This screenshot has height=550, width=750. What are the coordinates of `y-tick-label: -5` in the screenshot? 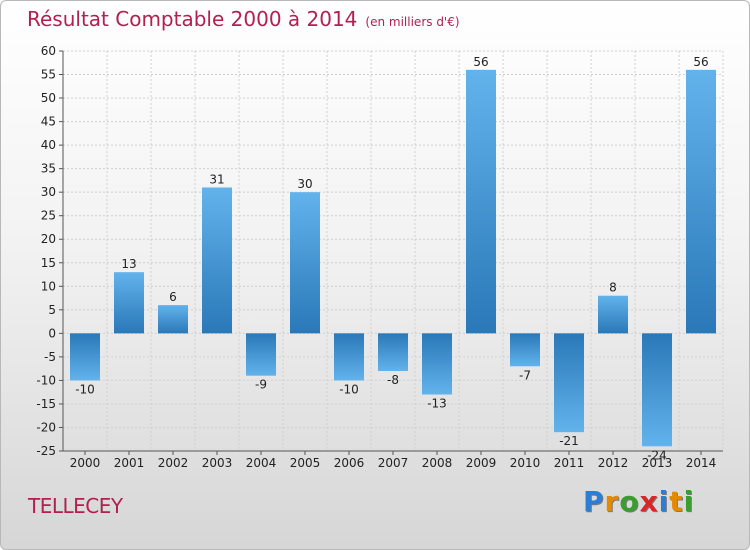 It's located at (50, 357).